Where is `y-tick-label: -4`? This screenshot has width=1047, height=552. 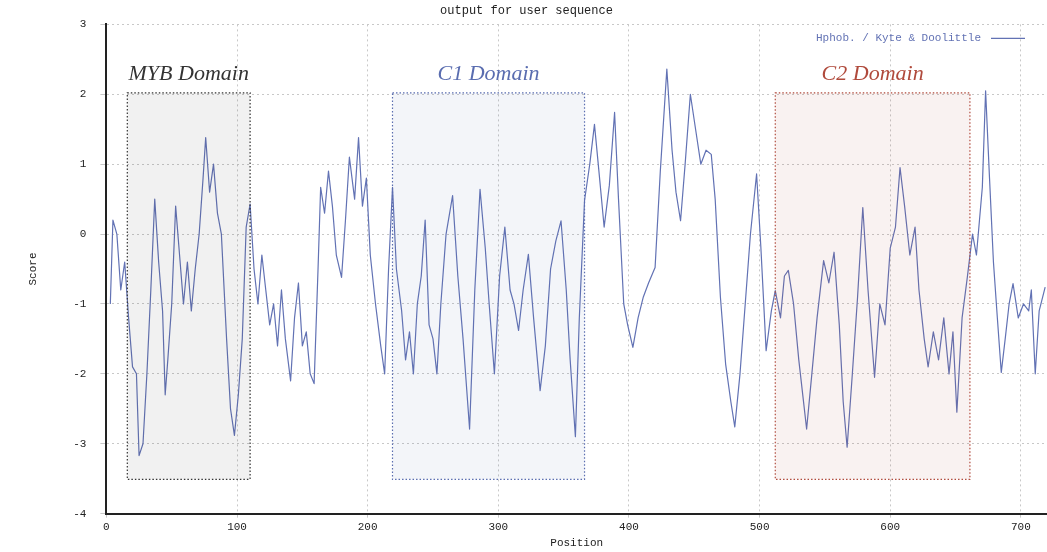
y-tick-label: -4 is located at coordinates (80, 513).